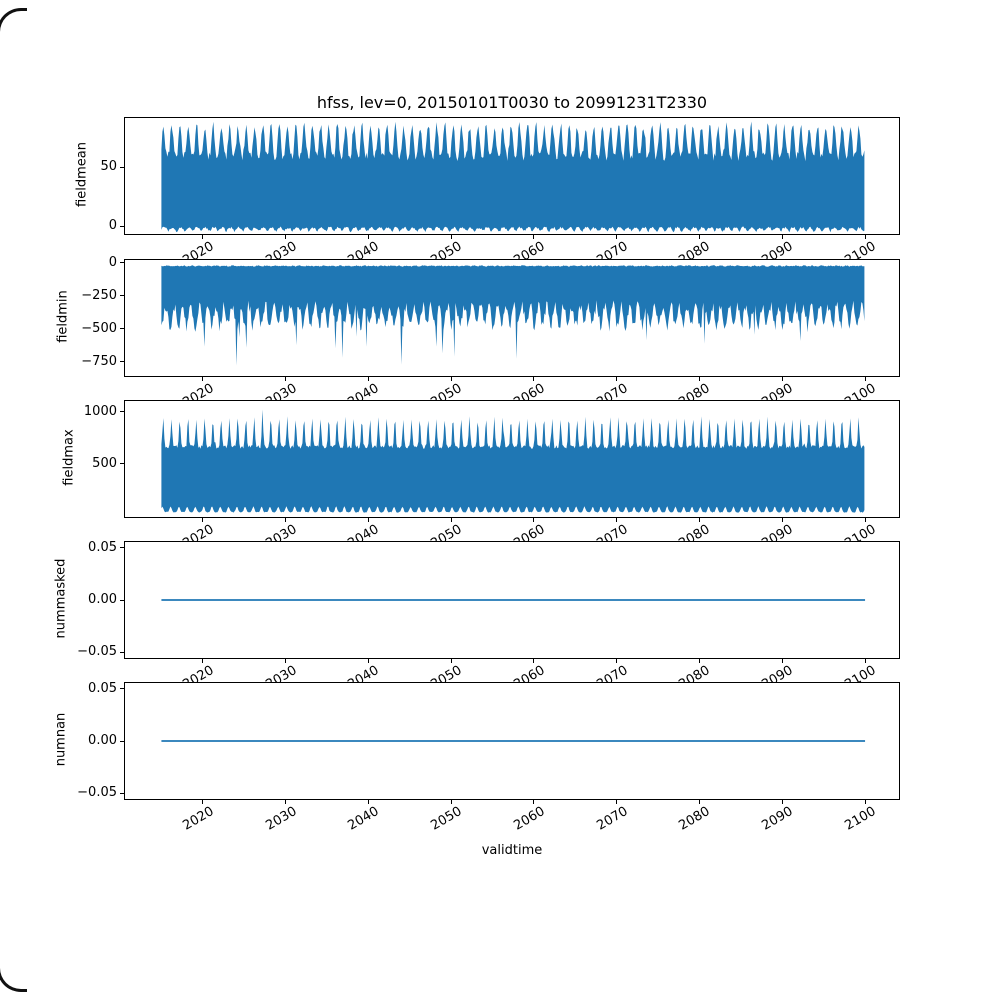 The width and height of the screenshot is (1000, 1000). Describe the element at coordinates (512, 850) in the screenshot. I see `xlabel: validtime` at that location.